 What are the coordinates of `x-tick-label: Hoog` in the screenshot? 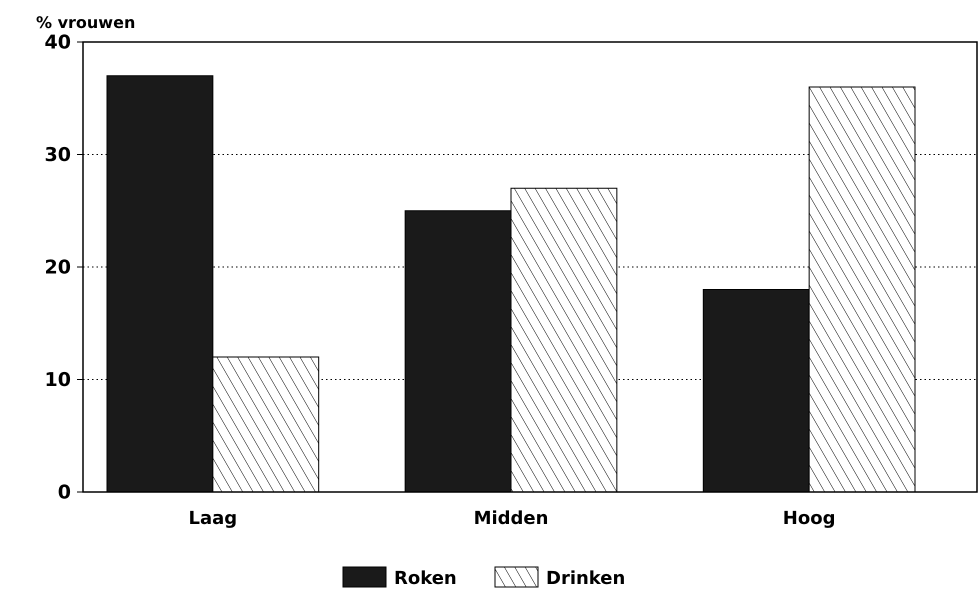 It's located at (809, 518).